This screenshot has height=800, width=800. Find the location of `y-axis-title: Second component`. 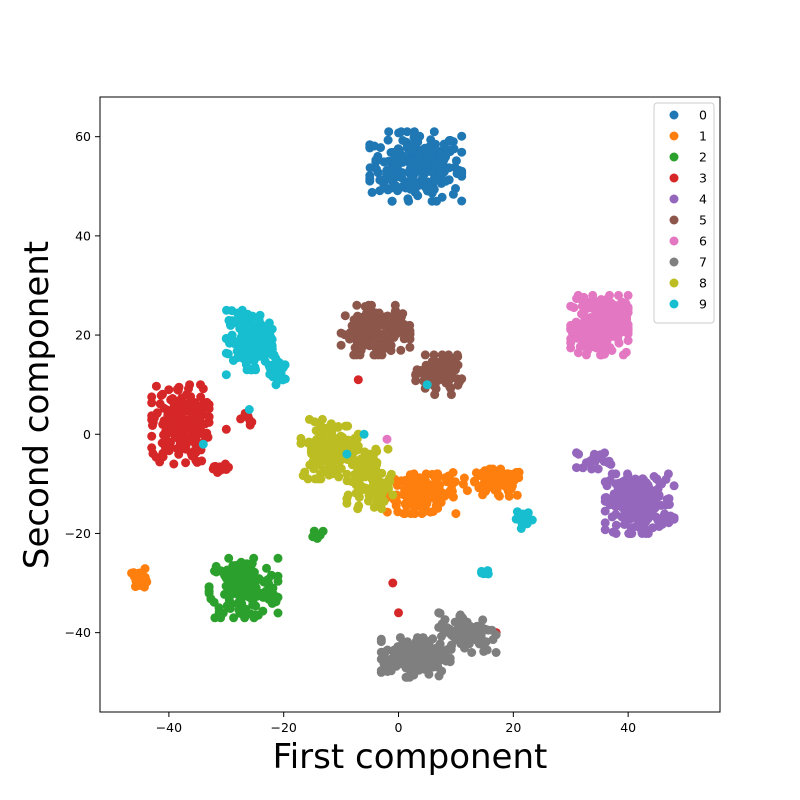

y-axis-title: Second component is located at coordinates (37, 405).